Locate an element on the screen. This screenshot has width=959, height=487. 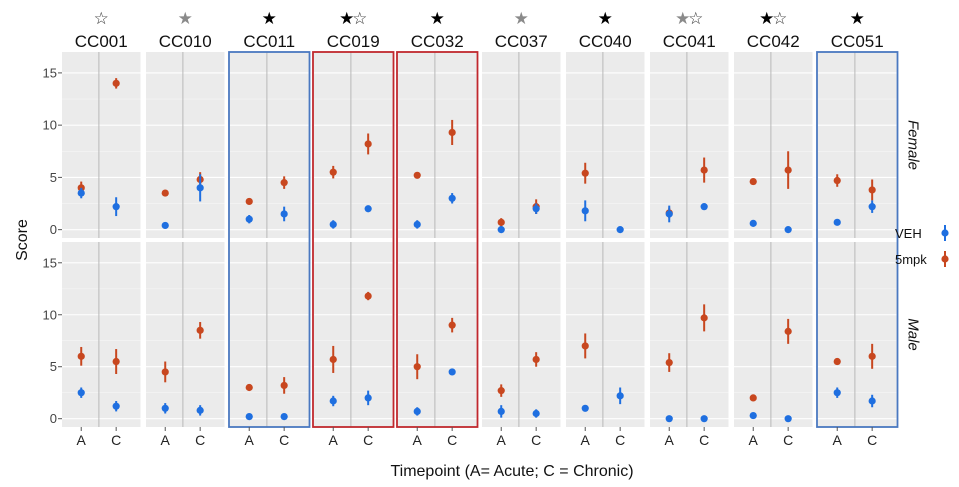
x-axis-label: Timepoint (A= Acute; C = Chronic) is located at coordinates (511, 471).